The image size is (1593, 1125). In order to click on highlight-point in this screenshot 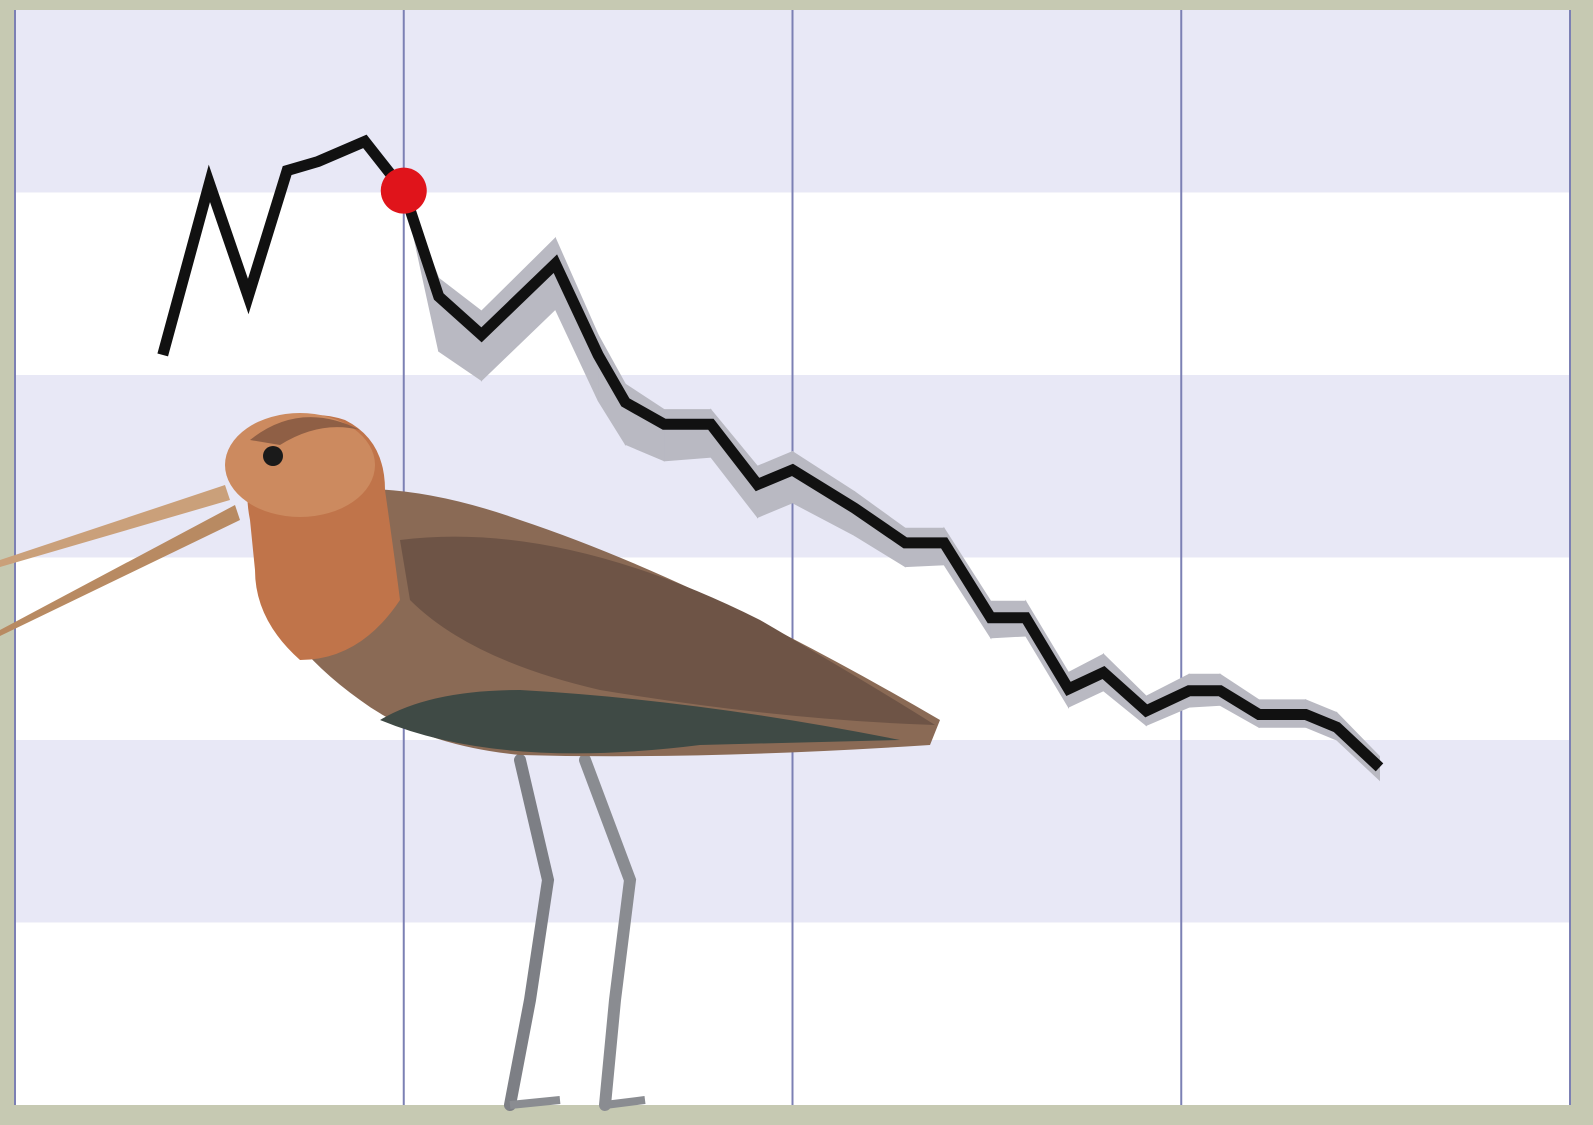, I will do `click(403, 190)`.